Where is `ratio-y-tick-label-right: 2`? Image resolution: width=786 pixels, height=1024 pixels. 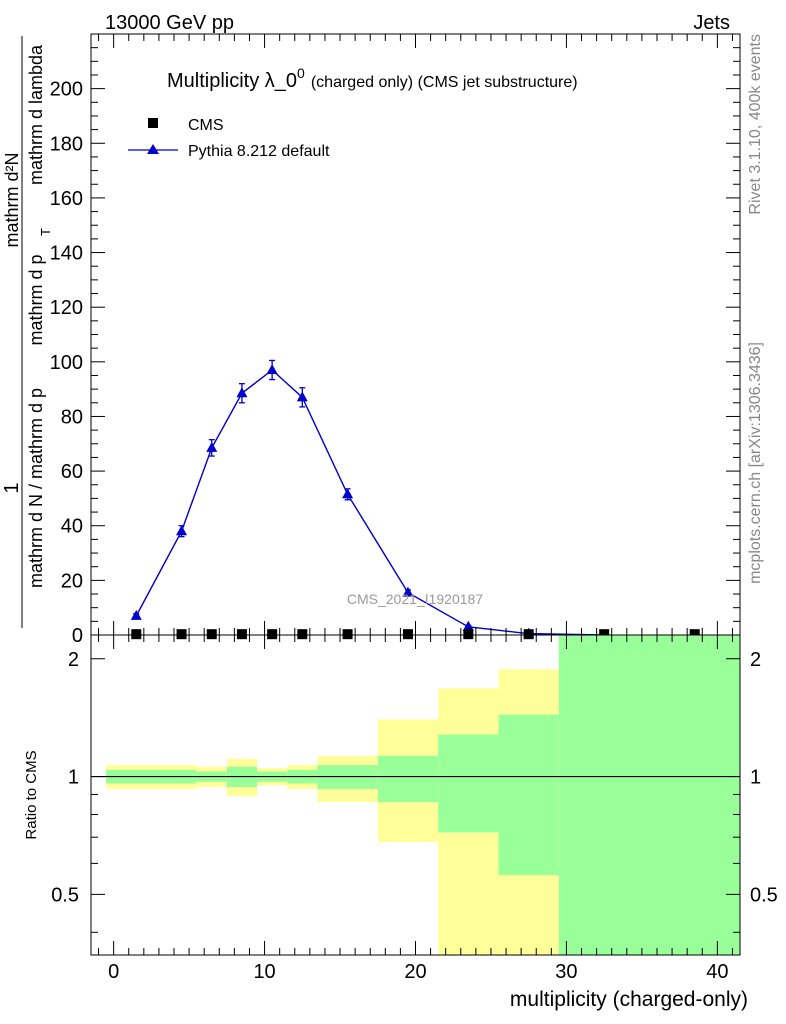 ratio-y-tick-label-right: 2 is located at coordinates (755, 660).